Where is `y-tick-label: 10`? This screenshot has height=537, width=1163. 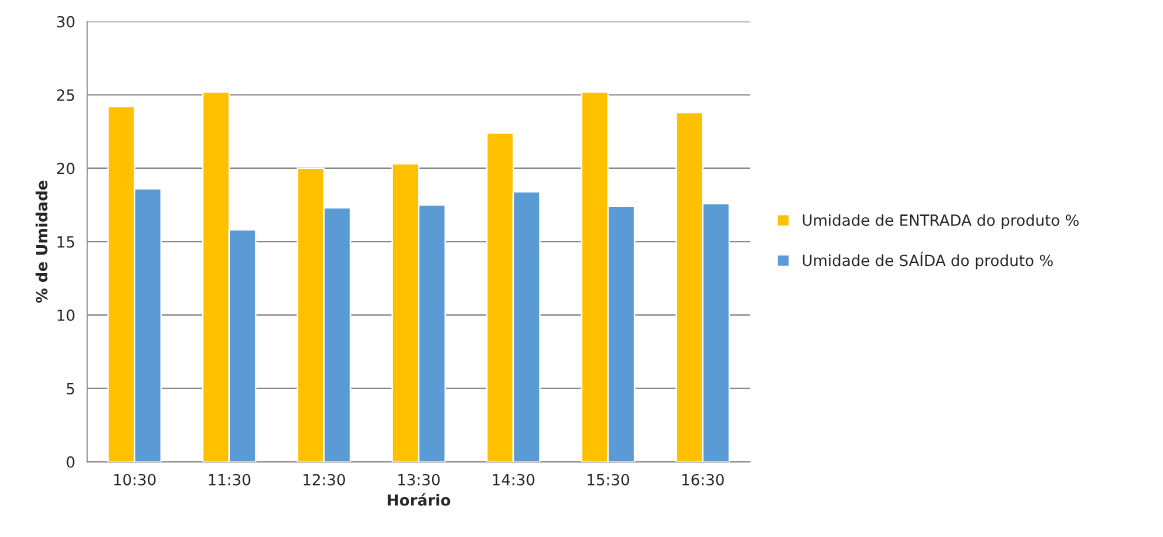 y-tick-label: 10 is located at coordinates (66, 315).